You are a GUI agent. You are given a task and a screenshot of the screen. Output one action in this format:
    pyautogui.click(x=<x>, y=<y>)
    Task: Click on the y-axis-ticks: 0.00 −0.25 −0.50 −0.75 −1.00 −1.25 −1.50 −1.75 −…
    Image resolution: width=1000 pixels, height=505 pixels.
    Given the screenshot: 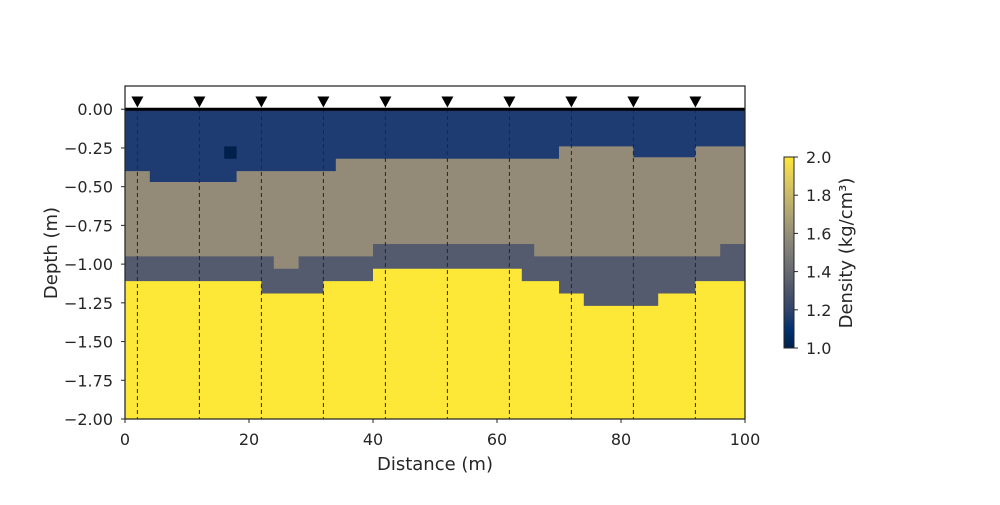 What is the action you would take?
    pyautogui.click(x=94, y=264)
    